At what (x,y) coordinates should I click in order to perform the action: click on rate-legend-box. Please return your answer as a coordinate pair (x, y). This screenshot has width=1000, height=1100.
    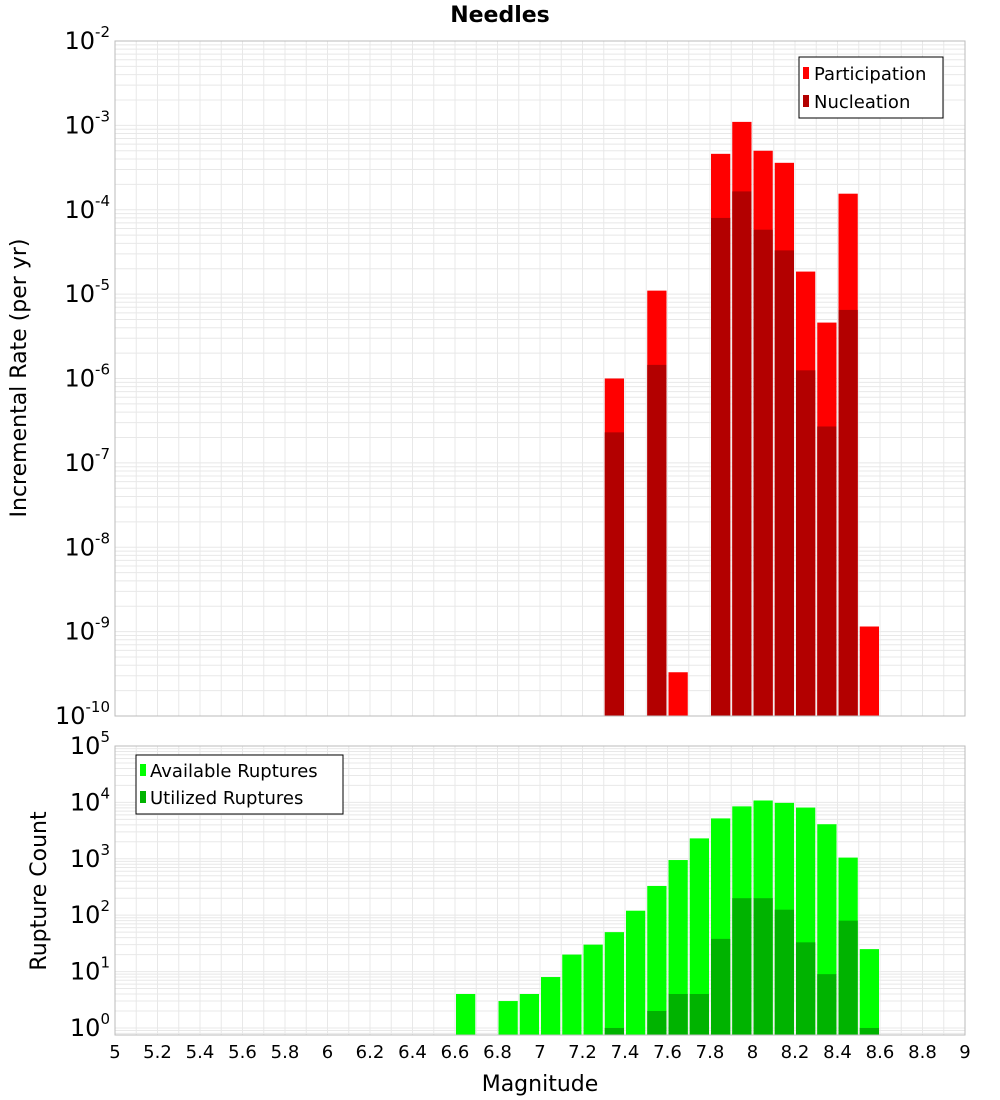
    Looking at the image, I should click on (871, 87).